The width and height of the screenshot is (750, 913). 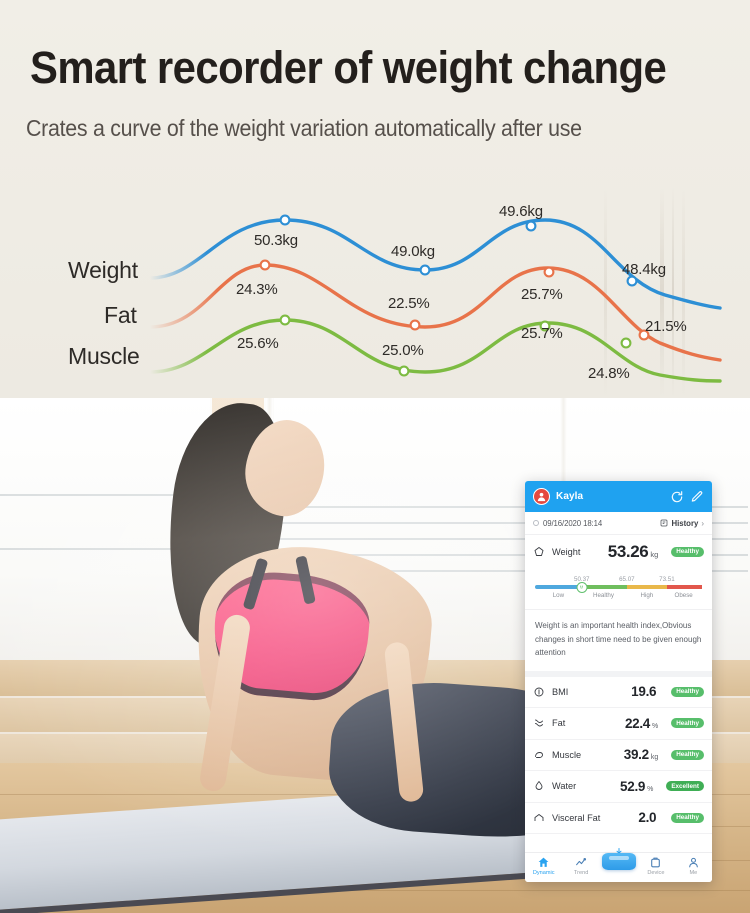 I want to click on metric-value: 22.4, so click(x=637, y=723).